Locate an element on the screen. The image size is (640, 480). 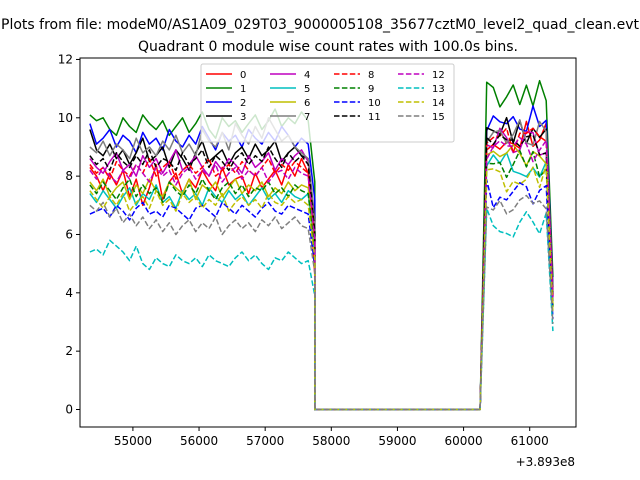
legend-label-5: 5 is located at coordinates (307, 89).